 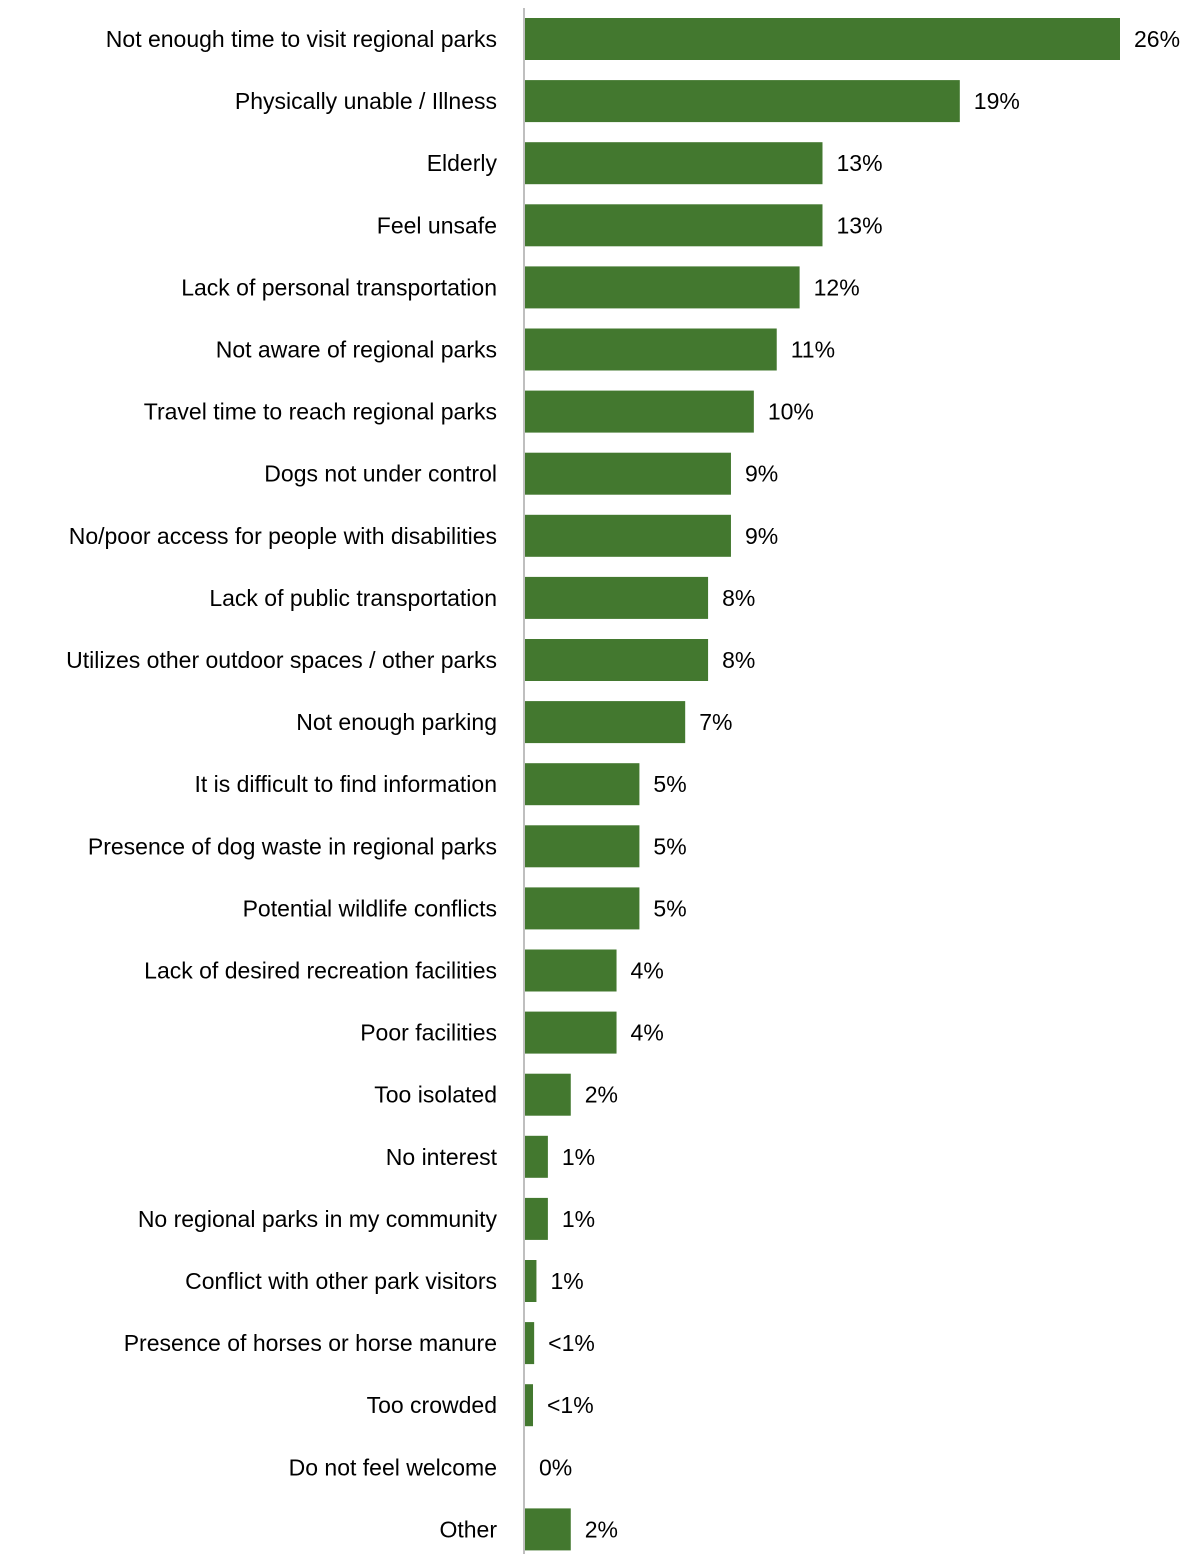 What do you see at coordinates (318, 1219) in the screenshot?
I see `category-label: No regional parks in my community` at bounding box center [318, 1219].